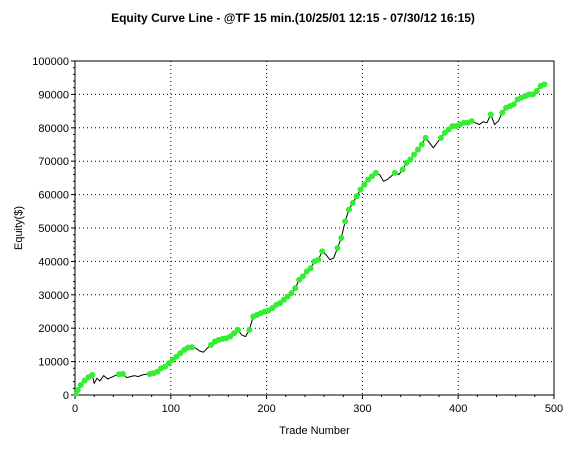 The image size is (586, 449). I want to click on y-axis-label: Equity($), so click(19, 228).